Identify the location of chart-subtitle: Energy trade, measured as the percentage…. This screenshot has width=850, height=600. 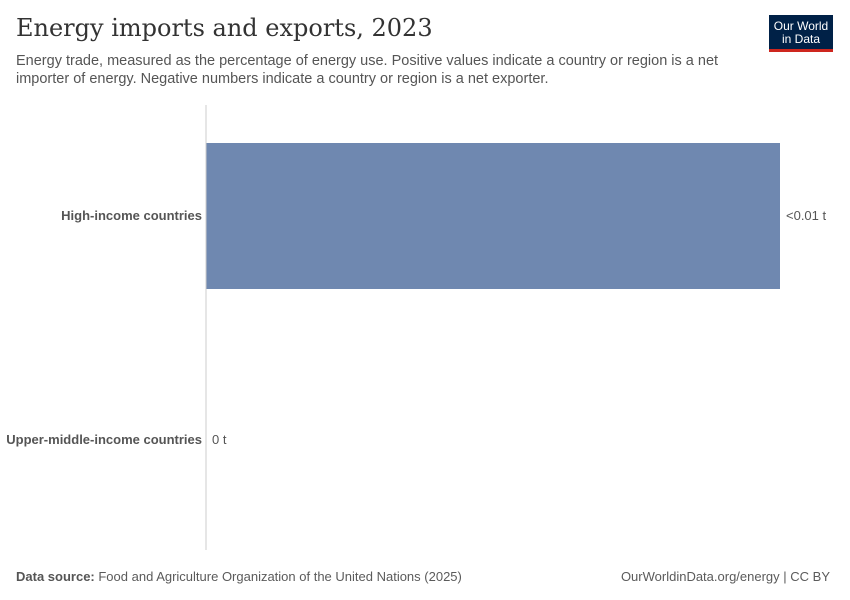
(367, 70).